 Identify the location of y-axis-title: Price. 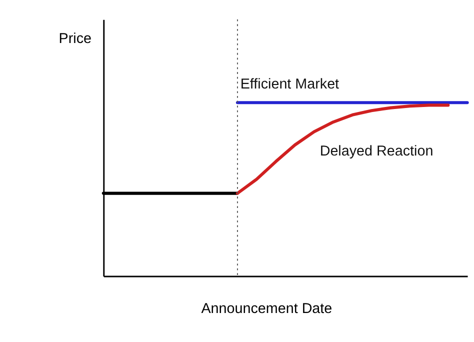
(75, 38).